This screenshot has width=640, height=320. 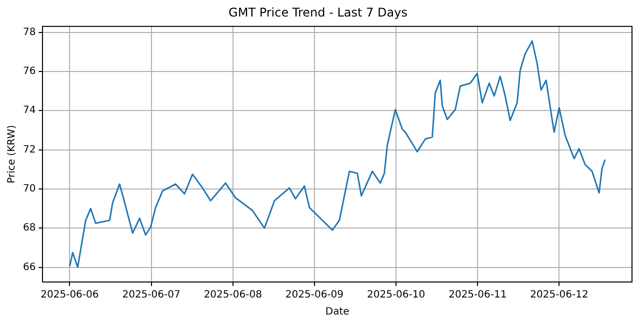 I want to click on x-tick-label: 2025-06-07, so click(x=151, y=295).